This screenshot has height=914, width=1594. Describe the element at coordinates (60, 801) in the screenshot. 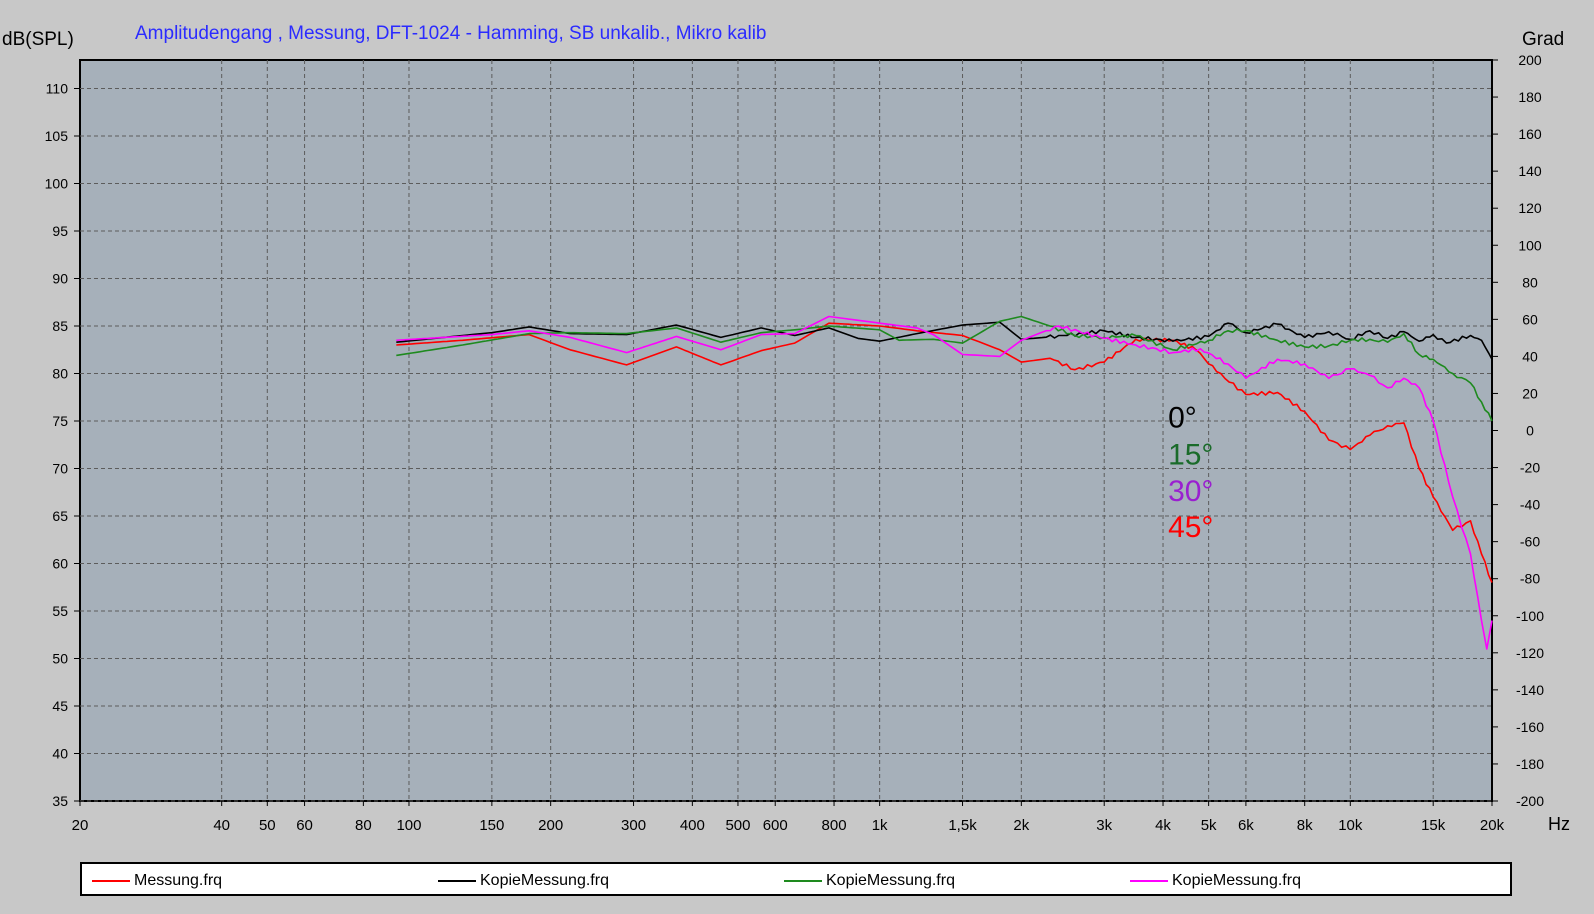

I see `y-tick-label: 35` at that location.